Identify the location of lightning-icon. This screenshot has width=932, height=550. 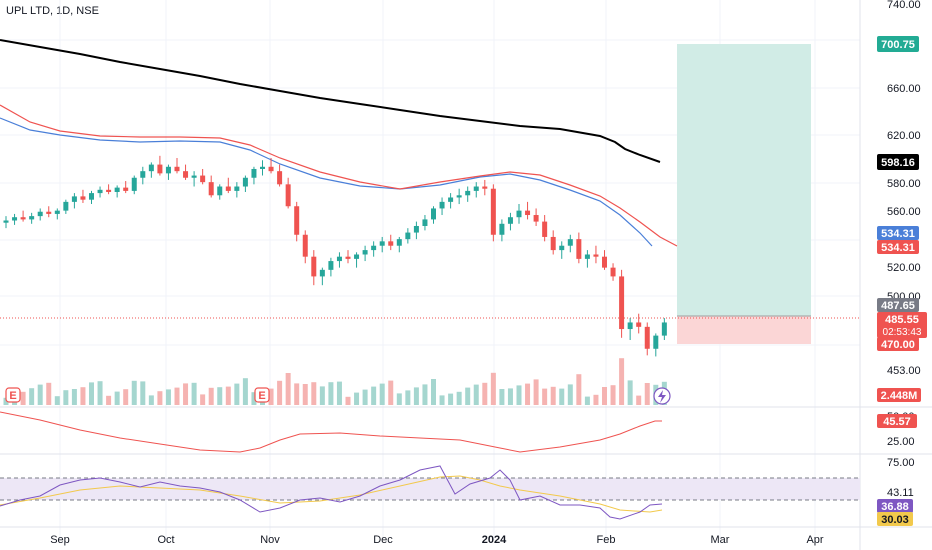
(662, 396).